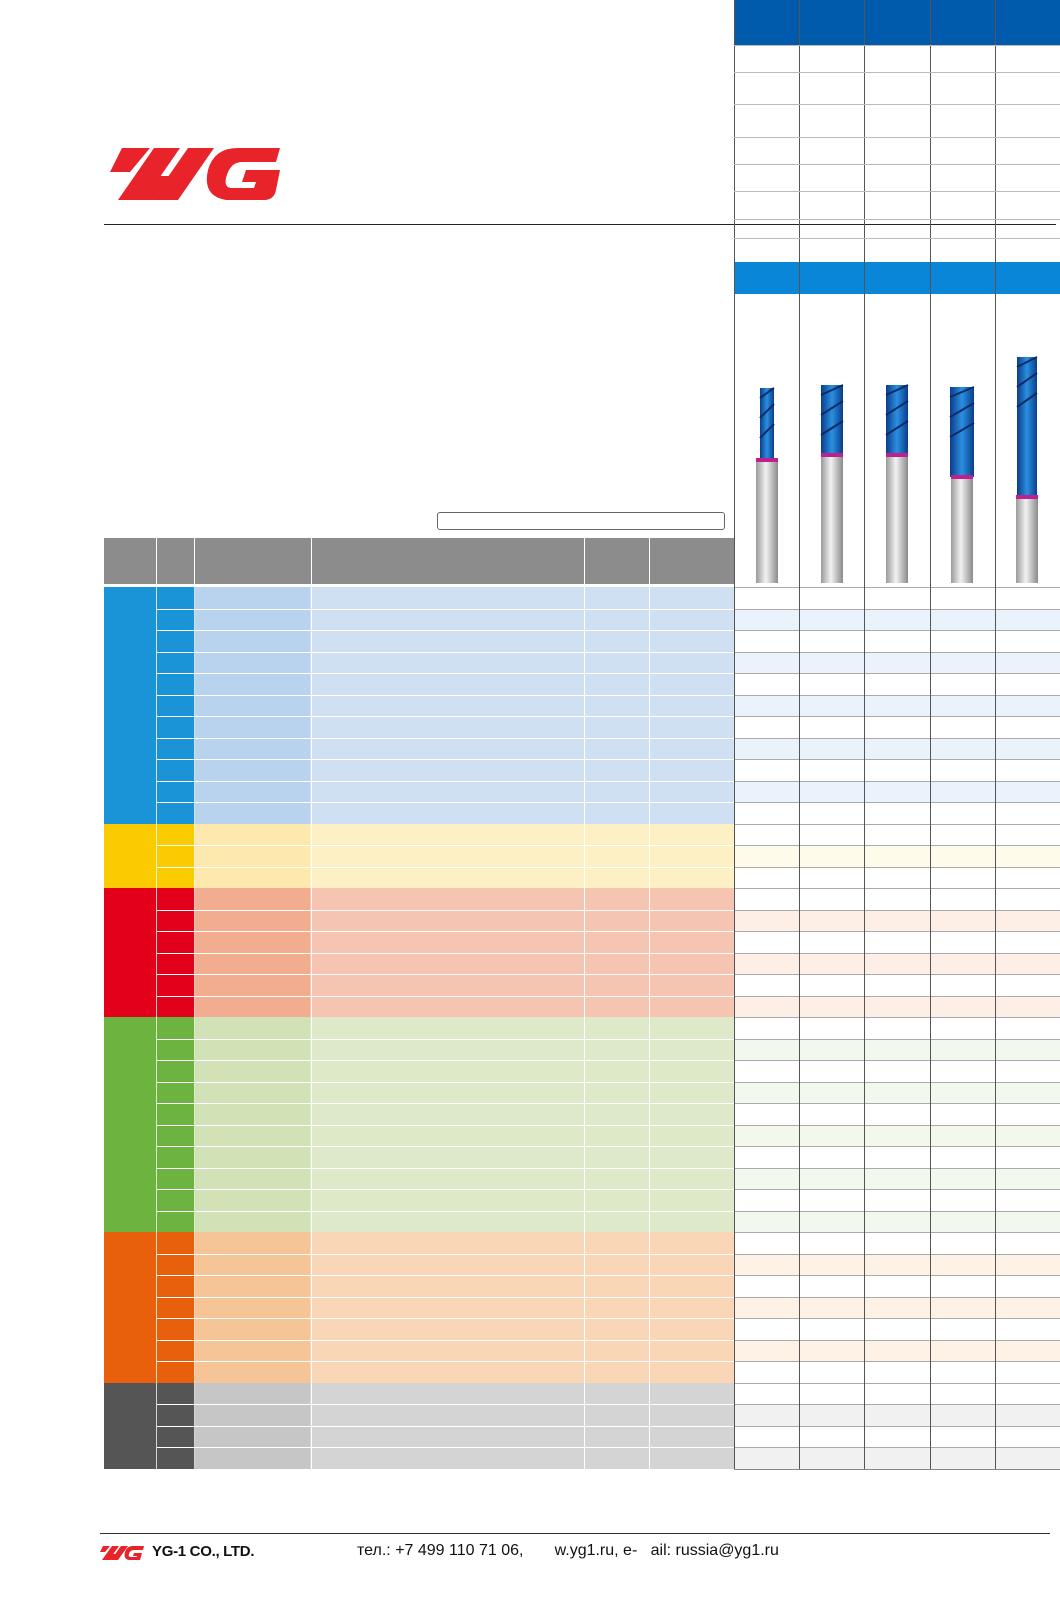  What do you see at coordinates (419, 1307) in the screenshot?
I see `material-group-s` at bounding box center [419, 1307].